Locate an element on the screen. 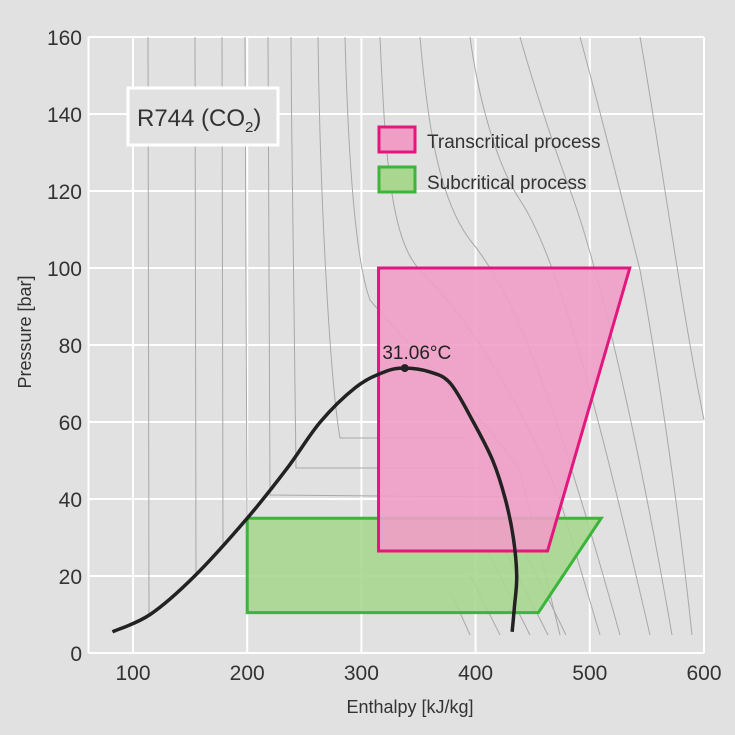  x-axis-label: Enthalpy [kJ/kg] is located at coordinates (409, 707).